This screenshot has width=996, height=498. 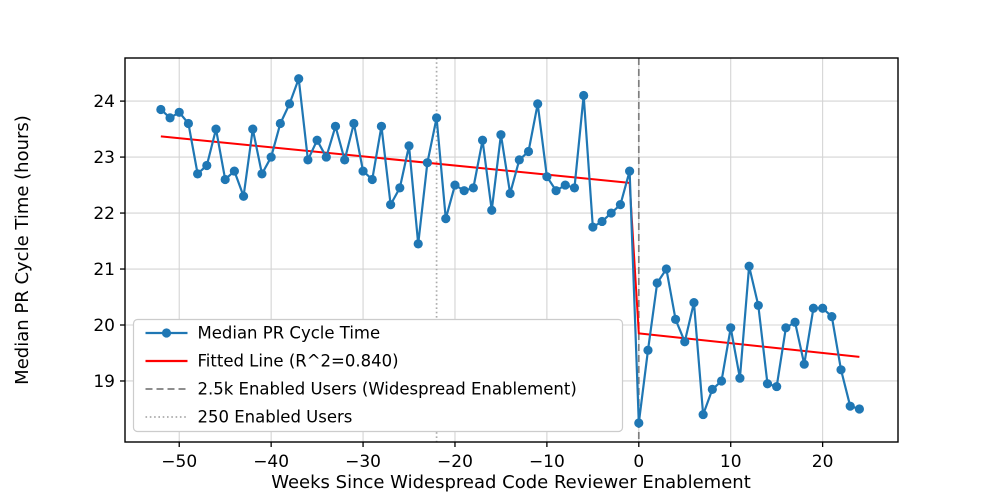 What do you see at coordinates (275, 417) in the screenshot?
I see `legend-item-label: 250 Enabled Users` at bounding box center [275, 417].